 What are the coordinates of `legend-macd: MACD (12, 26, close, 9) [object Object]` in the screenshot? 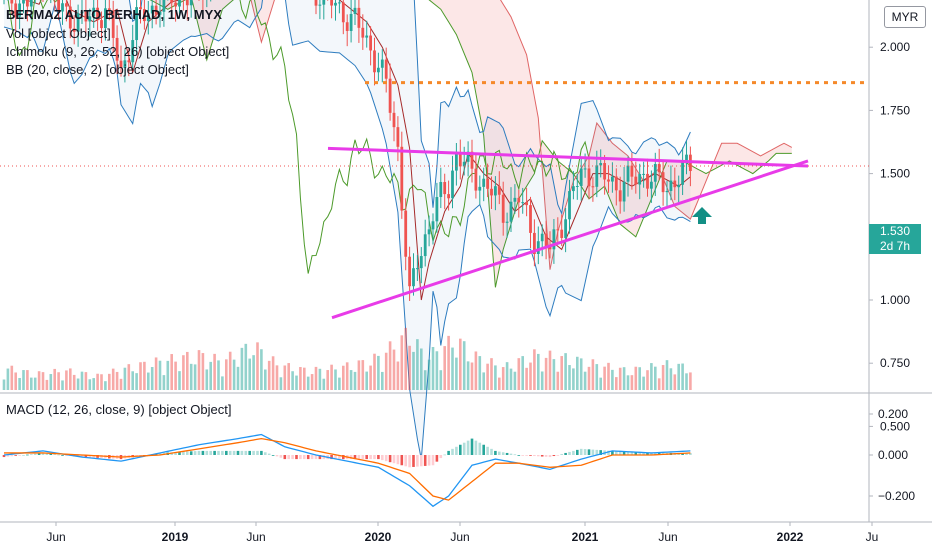 It's located at (119, 409).